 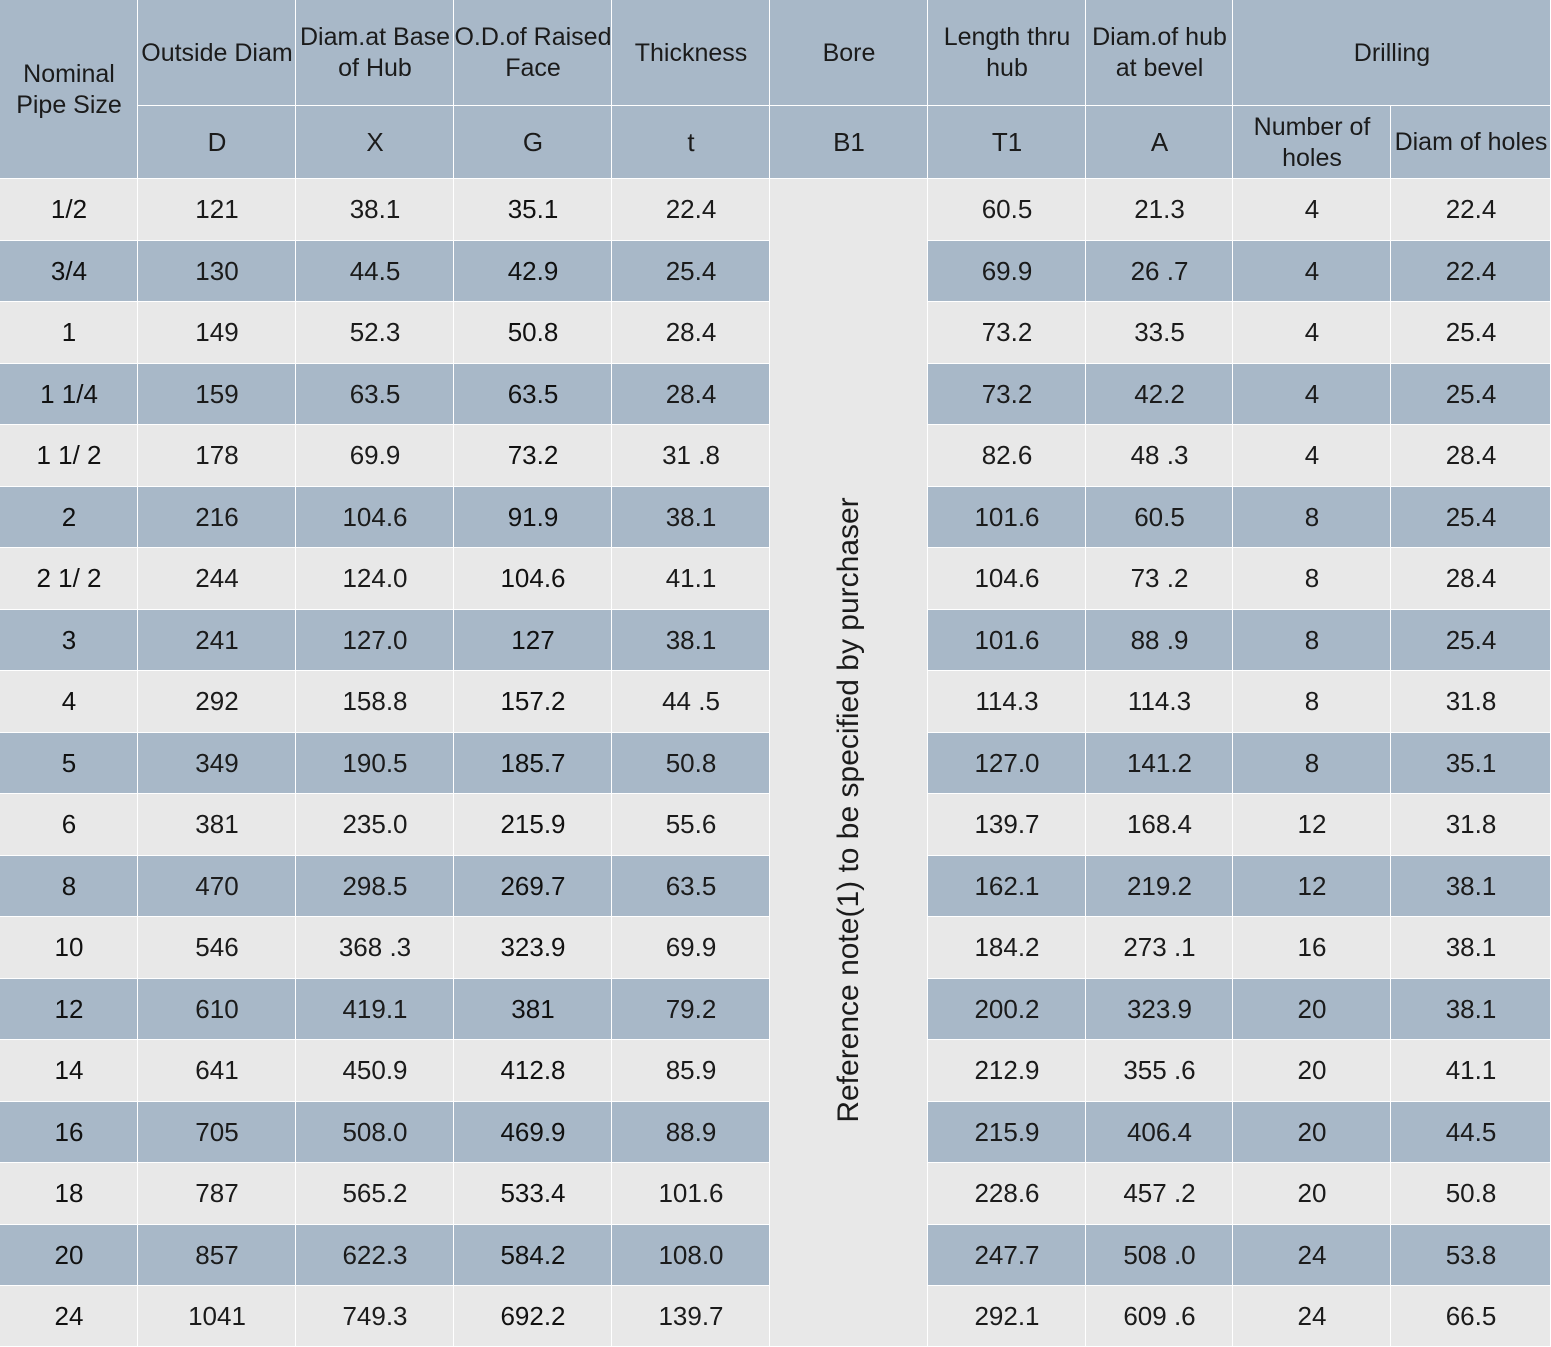 I want to click on header-outside-diam: Outside Diam, so click(x=217, y=53).